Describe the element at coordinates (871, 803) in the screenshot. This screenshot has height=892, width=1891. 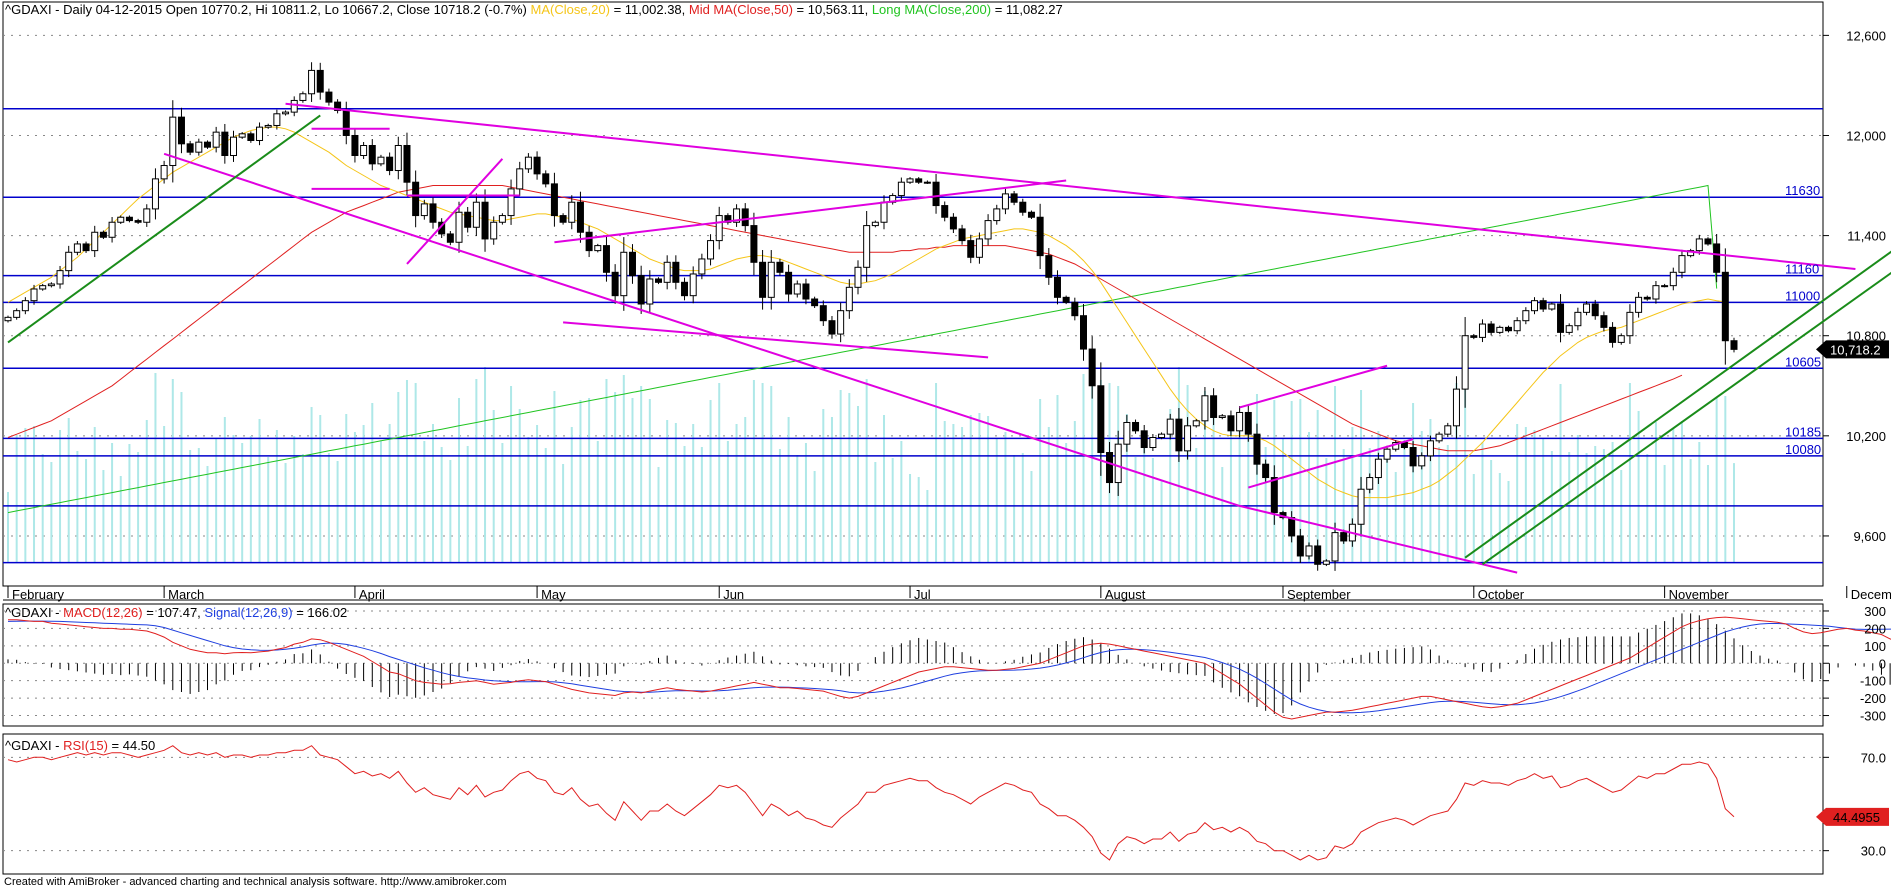
I see `rsi-line` at that location.